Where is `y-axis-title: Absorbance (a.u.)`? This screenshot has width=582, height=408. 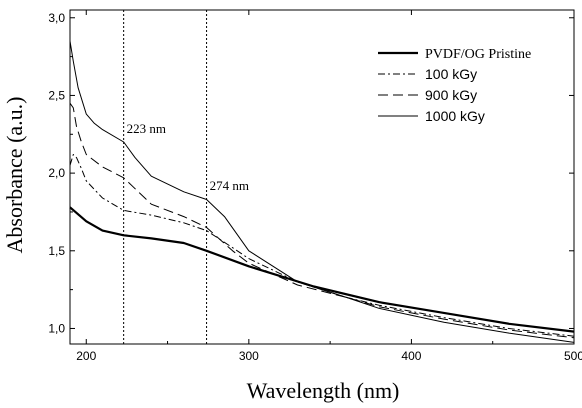 y-axis-title: Absorbance (a.u.) is located at coordinates (14, 175).